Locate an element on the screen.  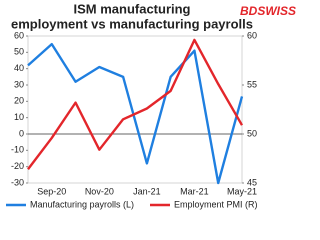
x-tick-label: May-21 is located at coordinates (242, 191).